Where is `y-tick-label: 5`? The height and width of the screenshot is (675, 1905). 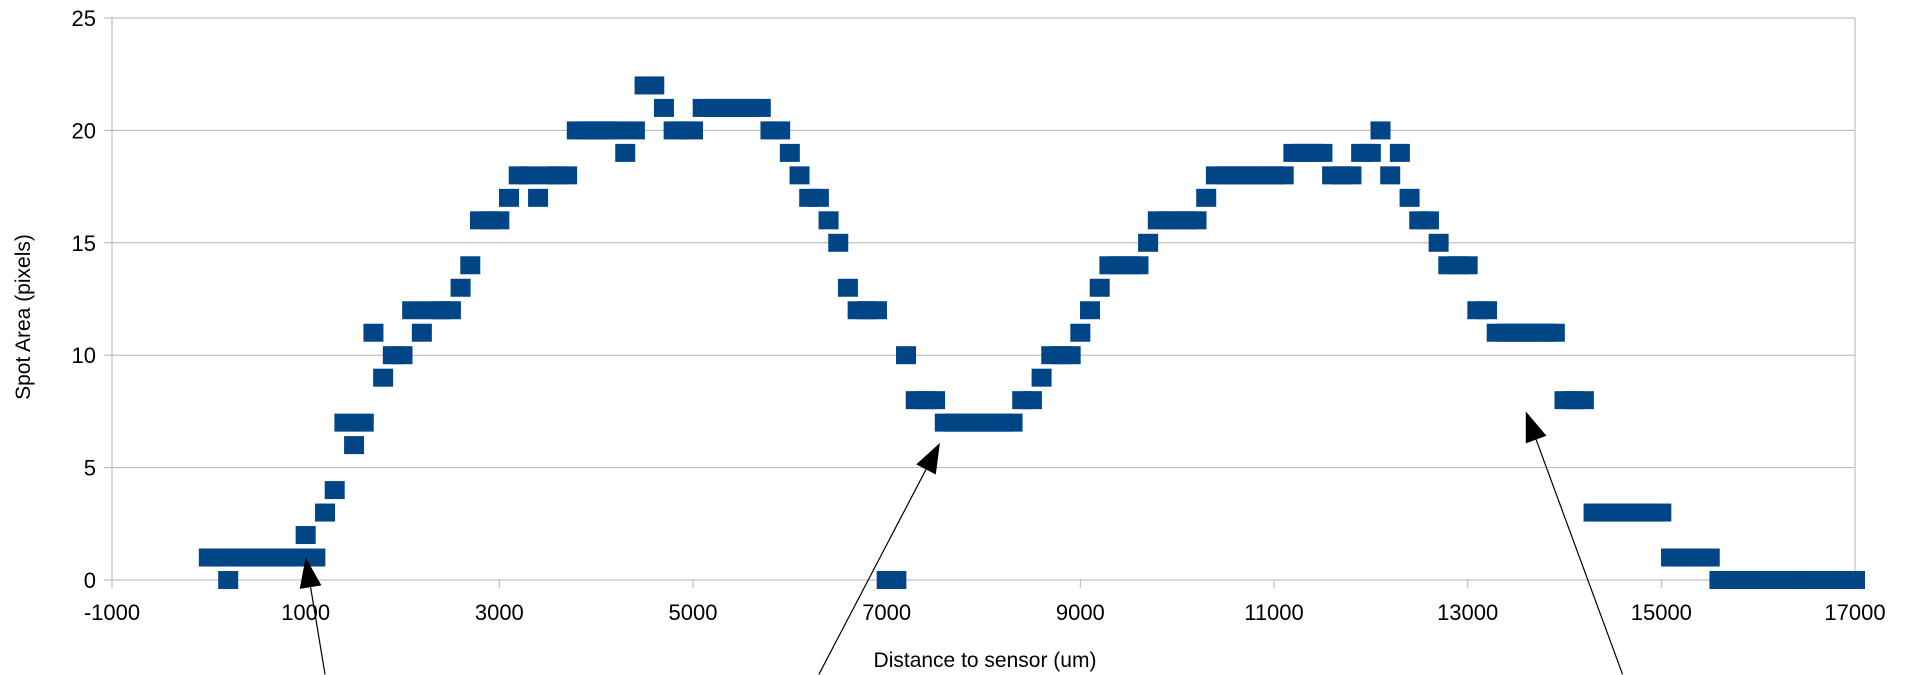 y-tick-label: 5 is located at coordinates (90, 468).